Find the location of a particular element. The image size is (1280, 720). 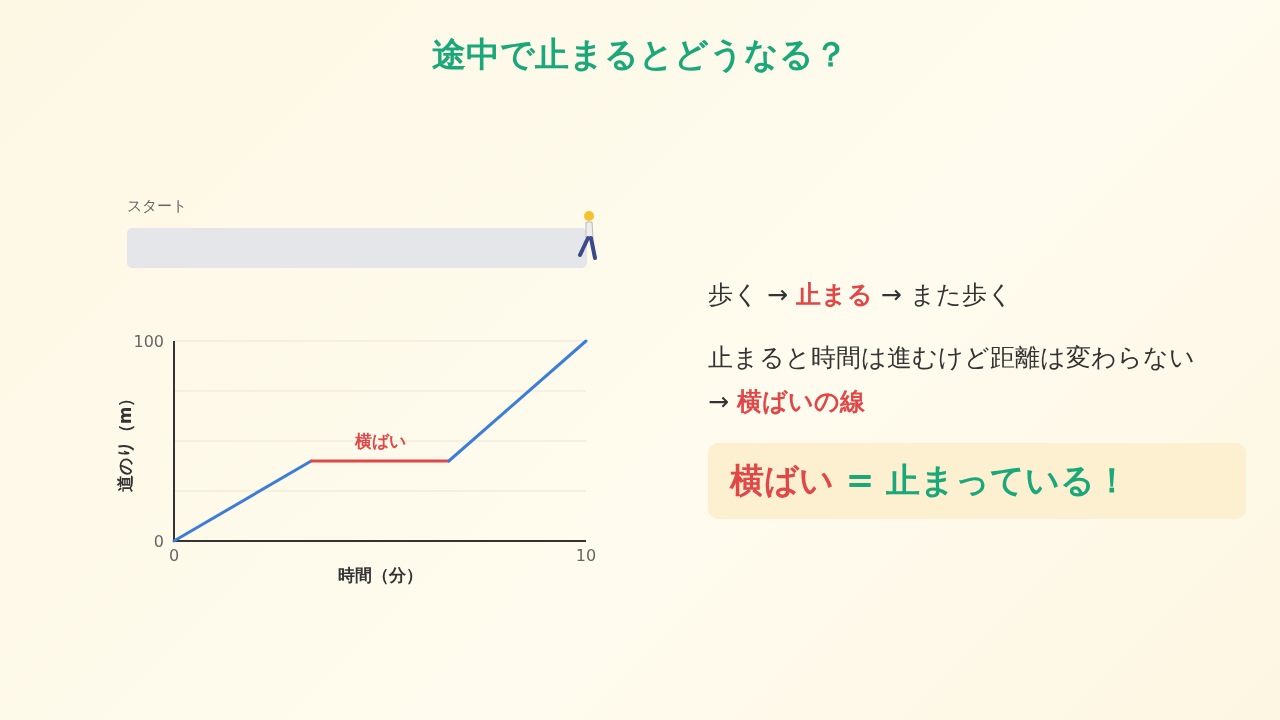

chart-title: 途中で止まるとどうなる？ is located at coordinates (640, 54).